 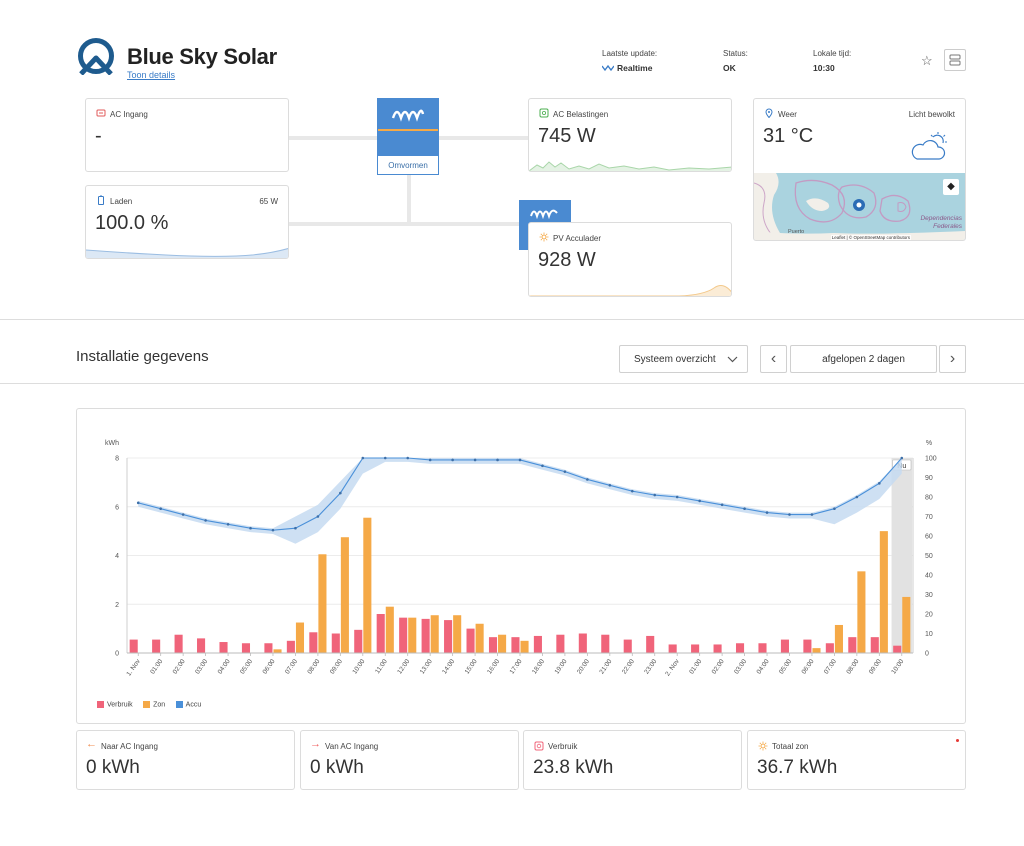 I want to click on y-tick-left: 6, so click(x=117, y=507).